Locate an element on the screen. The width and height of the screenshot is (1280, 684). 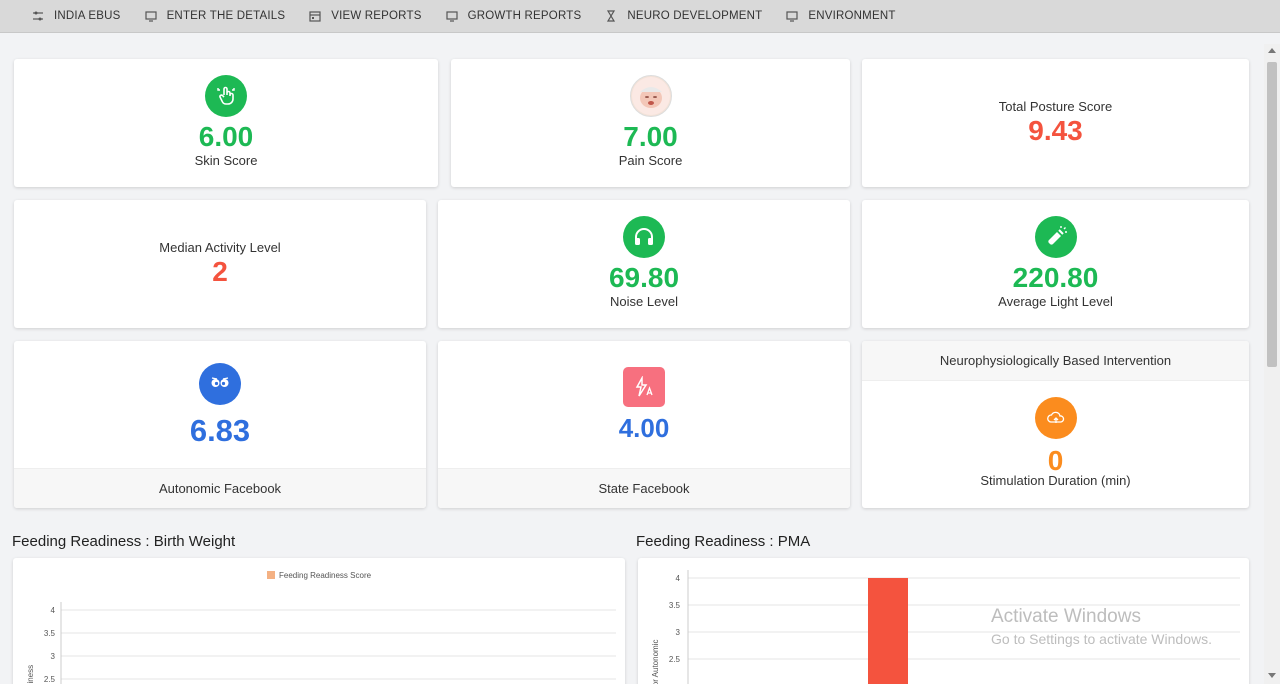
state-facebook-card: 4.00 State Facebook is located at coordinates (644, 424).